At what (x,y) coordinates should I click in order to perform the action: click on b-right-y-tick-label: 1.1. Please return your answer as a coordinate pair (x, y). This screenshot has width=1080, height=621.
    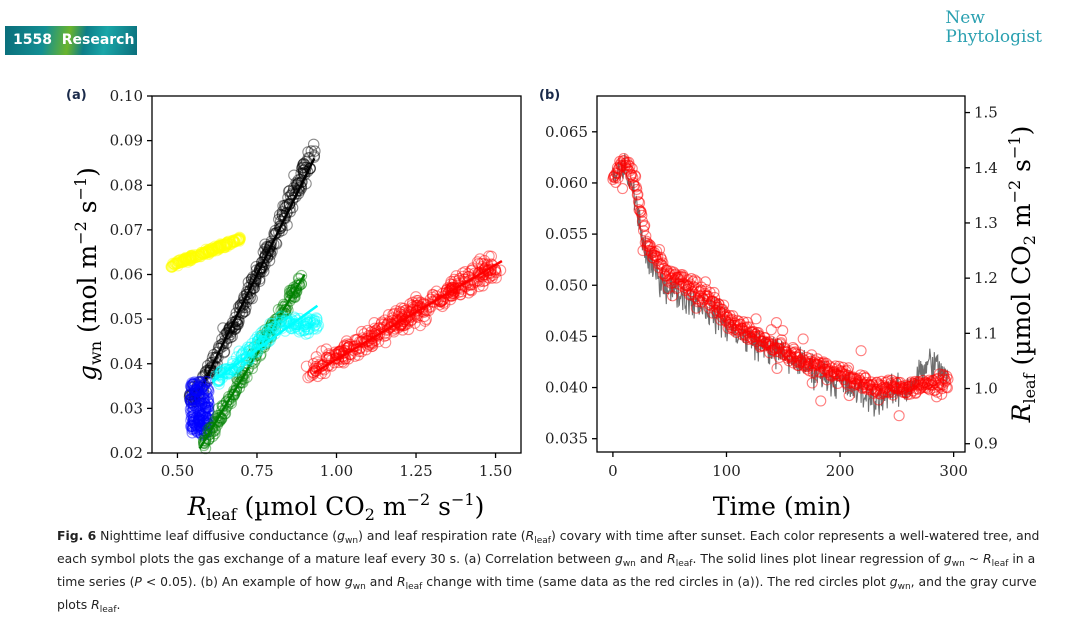
    Looking at the image, I should click on (986, 333).